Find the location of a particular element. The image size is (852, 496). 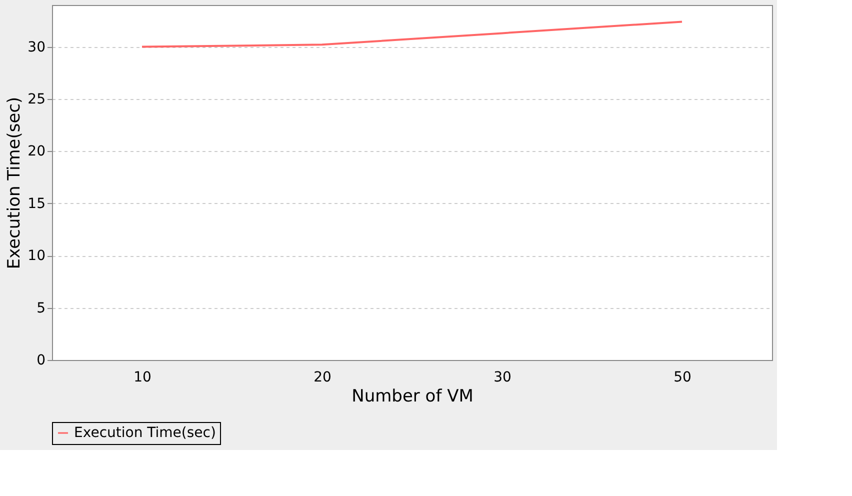

y-axis-title: Execution Time(sec) is located at coordinates (14, 183).